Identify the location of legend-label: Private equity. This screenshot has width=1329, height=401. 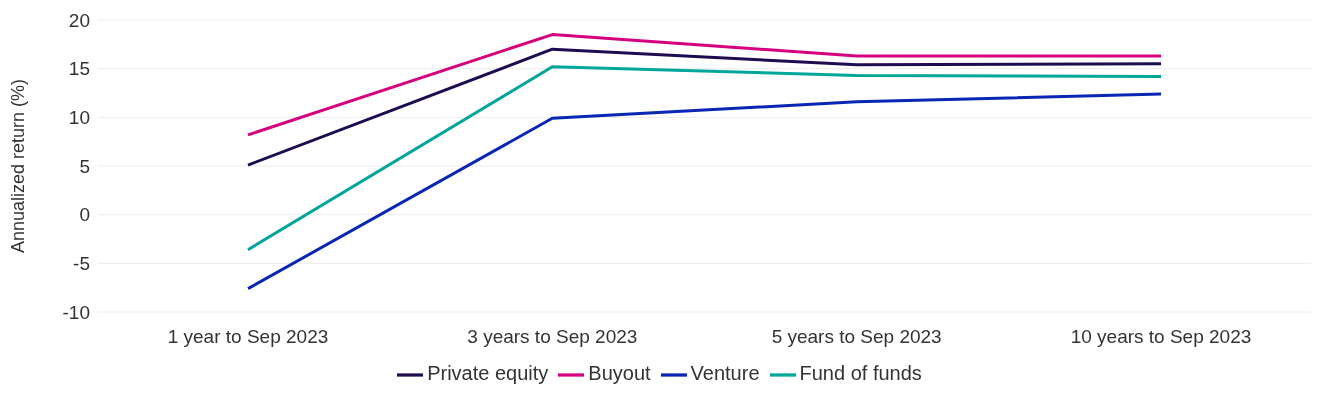
(488, 373).